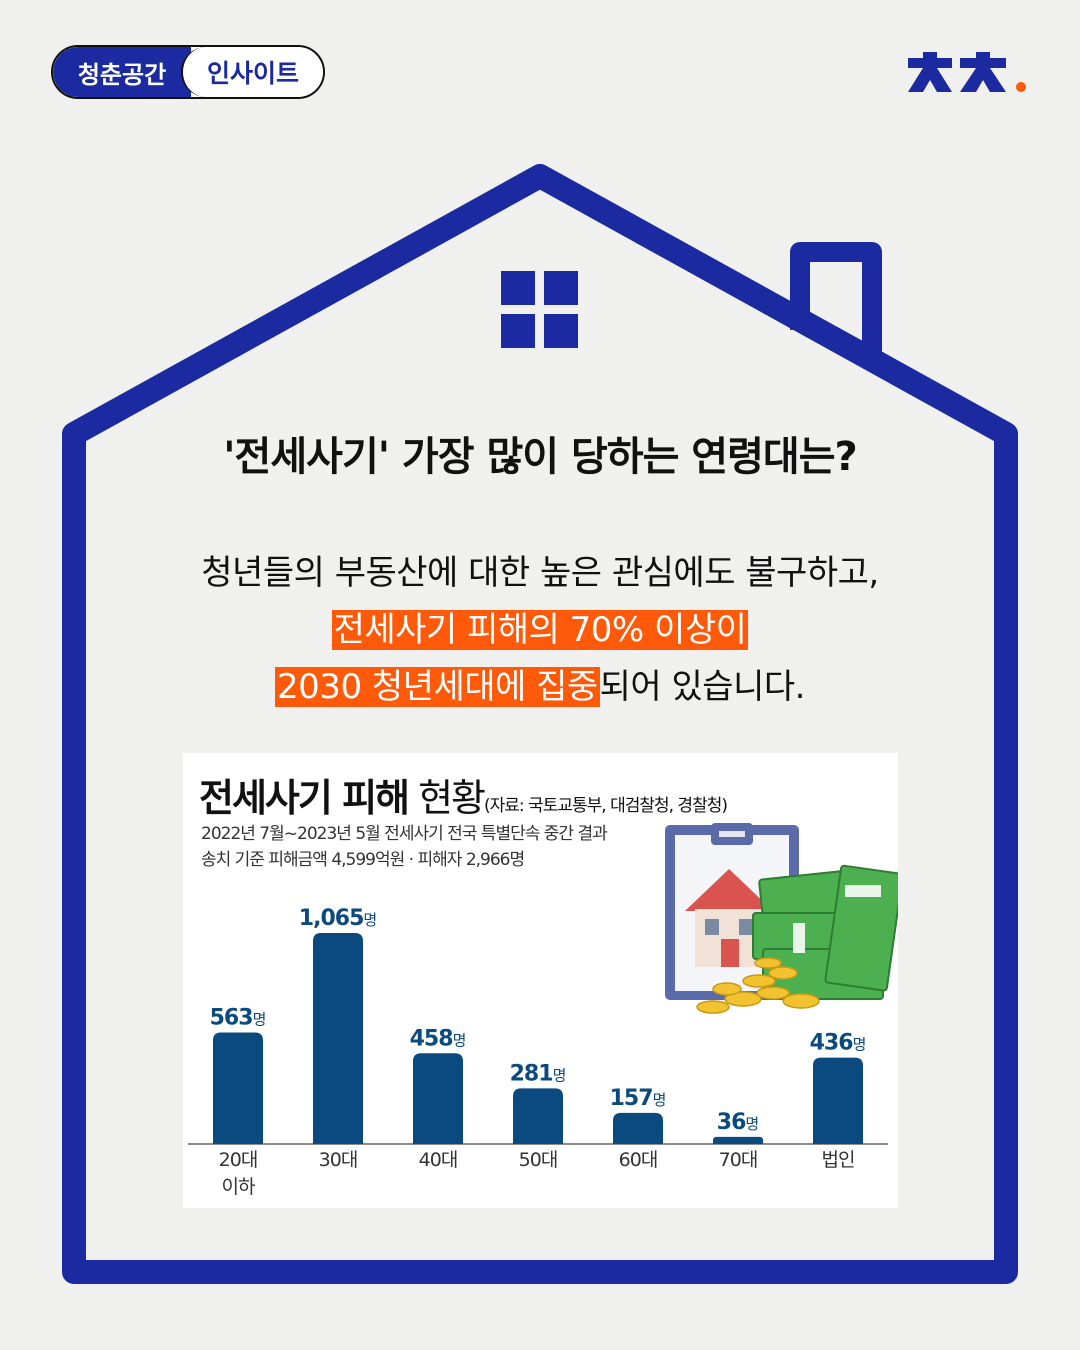  I want to click on window-icon, so click(539, 309).